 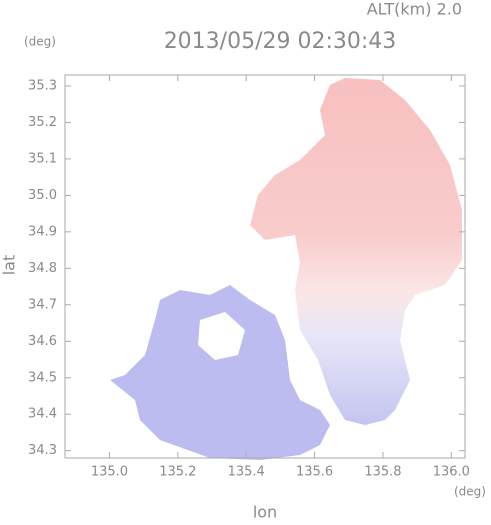 I want to click on y-tick-label: 34.6, so click(x=42, y=341).